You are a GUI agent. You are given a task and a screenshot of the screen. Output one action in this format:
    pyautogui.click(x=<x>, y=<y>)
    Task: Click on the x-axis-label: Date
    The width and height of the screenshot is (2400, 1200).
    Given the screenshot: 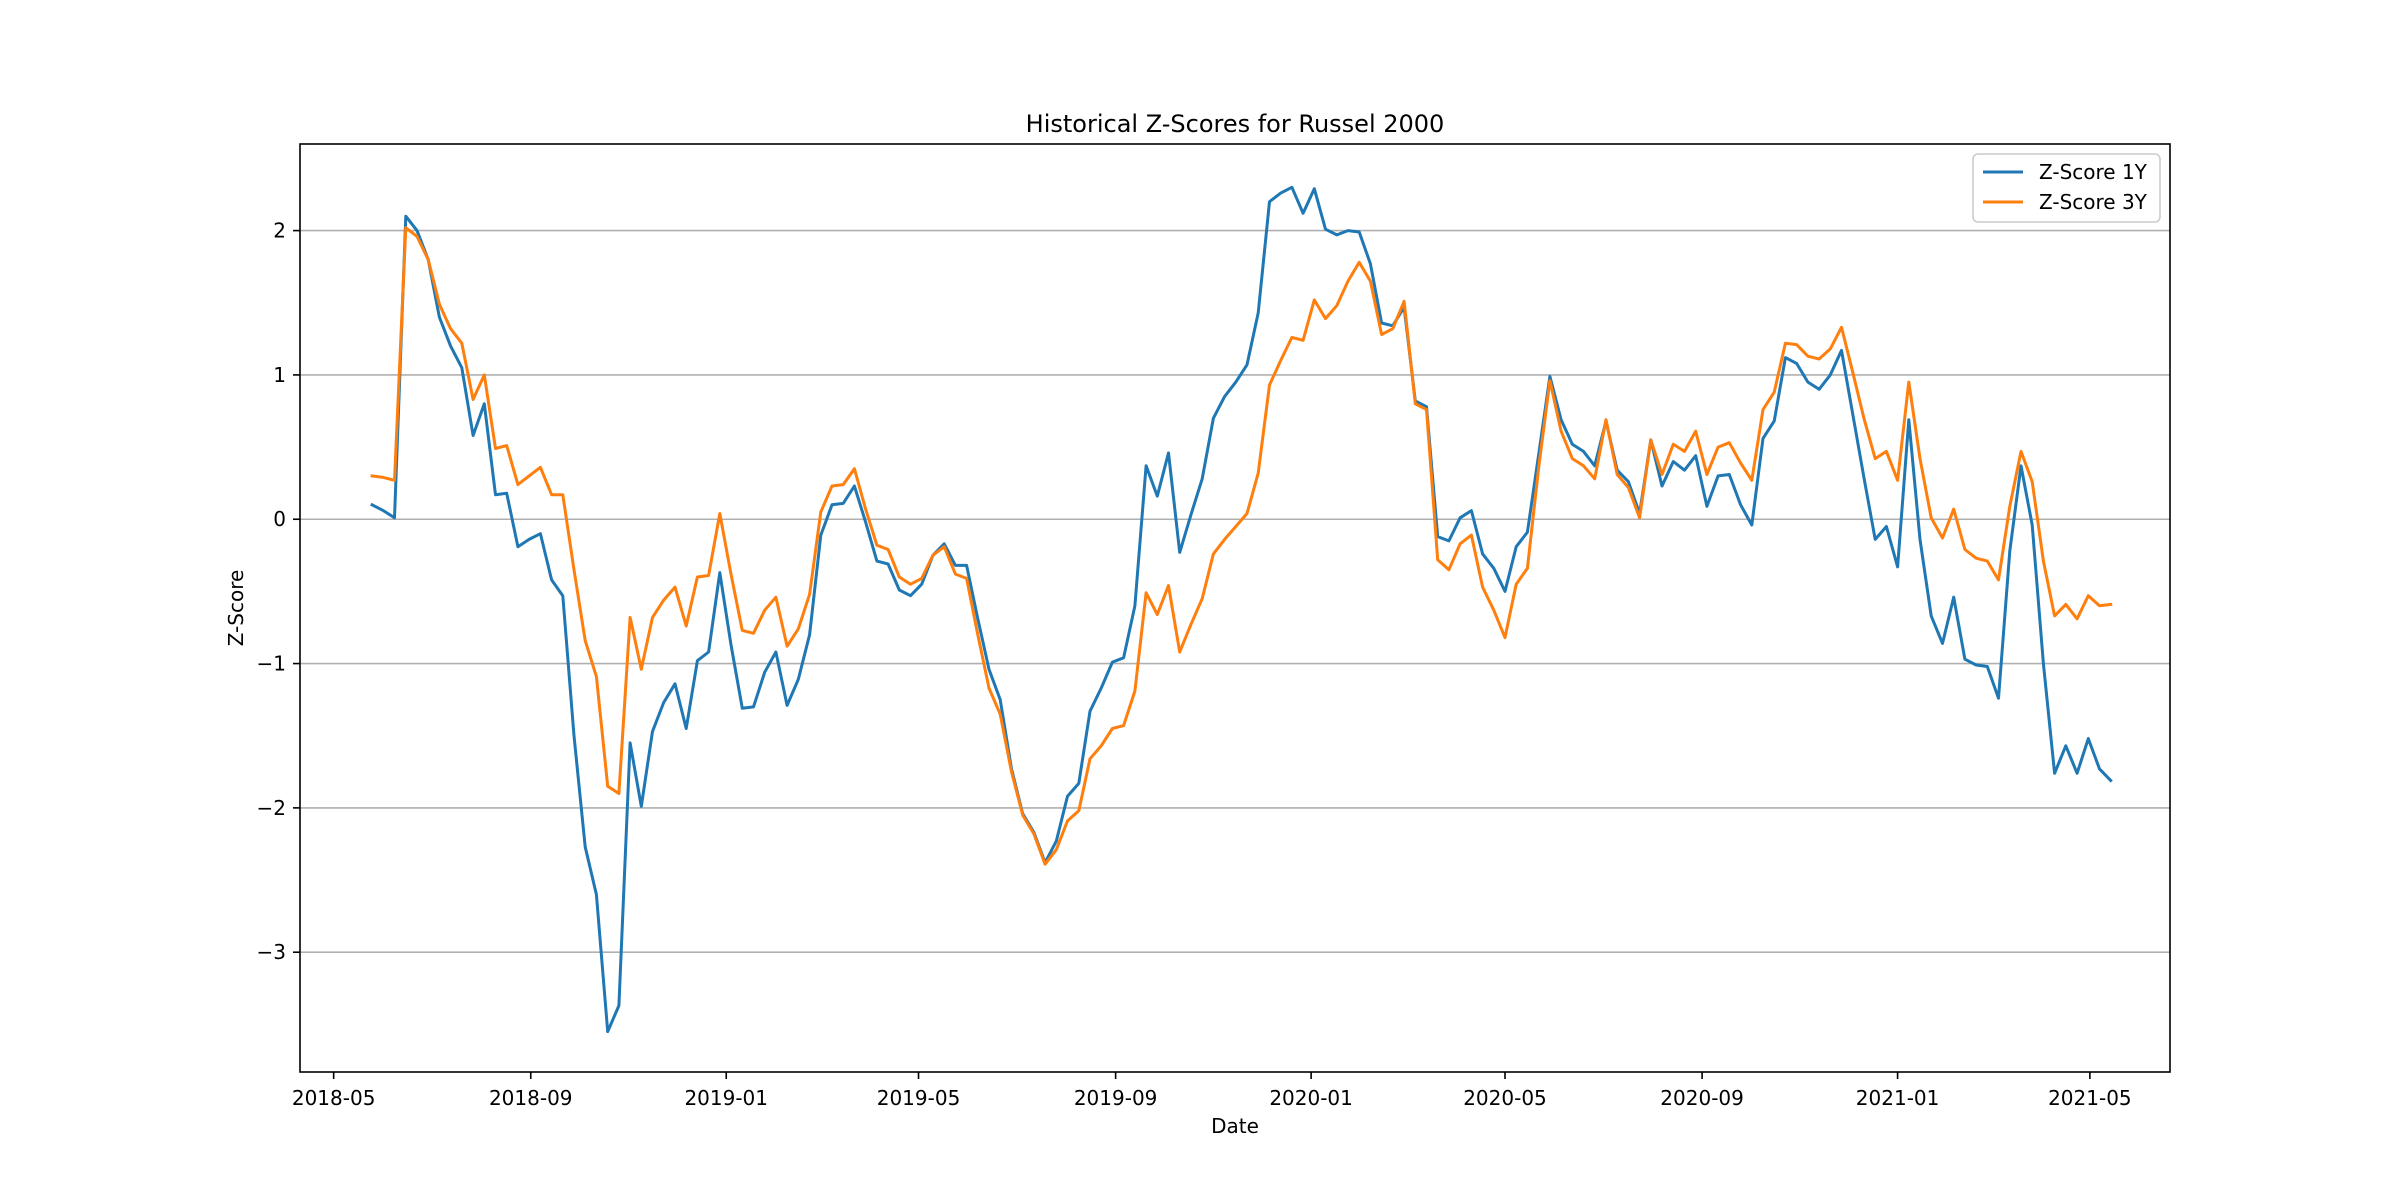 What is the action you would take?
    pyautogui.click(x=1235, y=1126)
    